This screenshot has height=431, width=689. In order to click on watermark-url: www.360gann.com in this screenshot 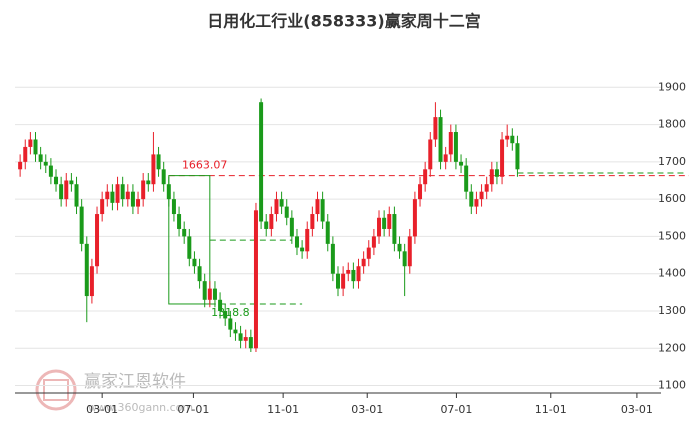, I will do `click(140, 407)`.